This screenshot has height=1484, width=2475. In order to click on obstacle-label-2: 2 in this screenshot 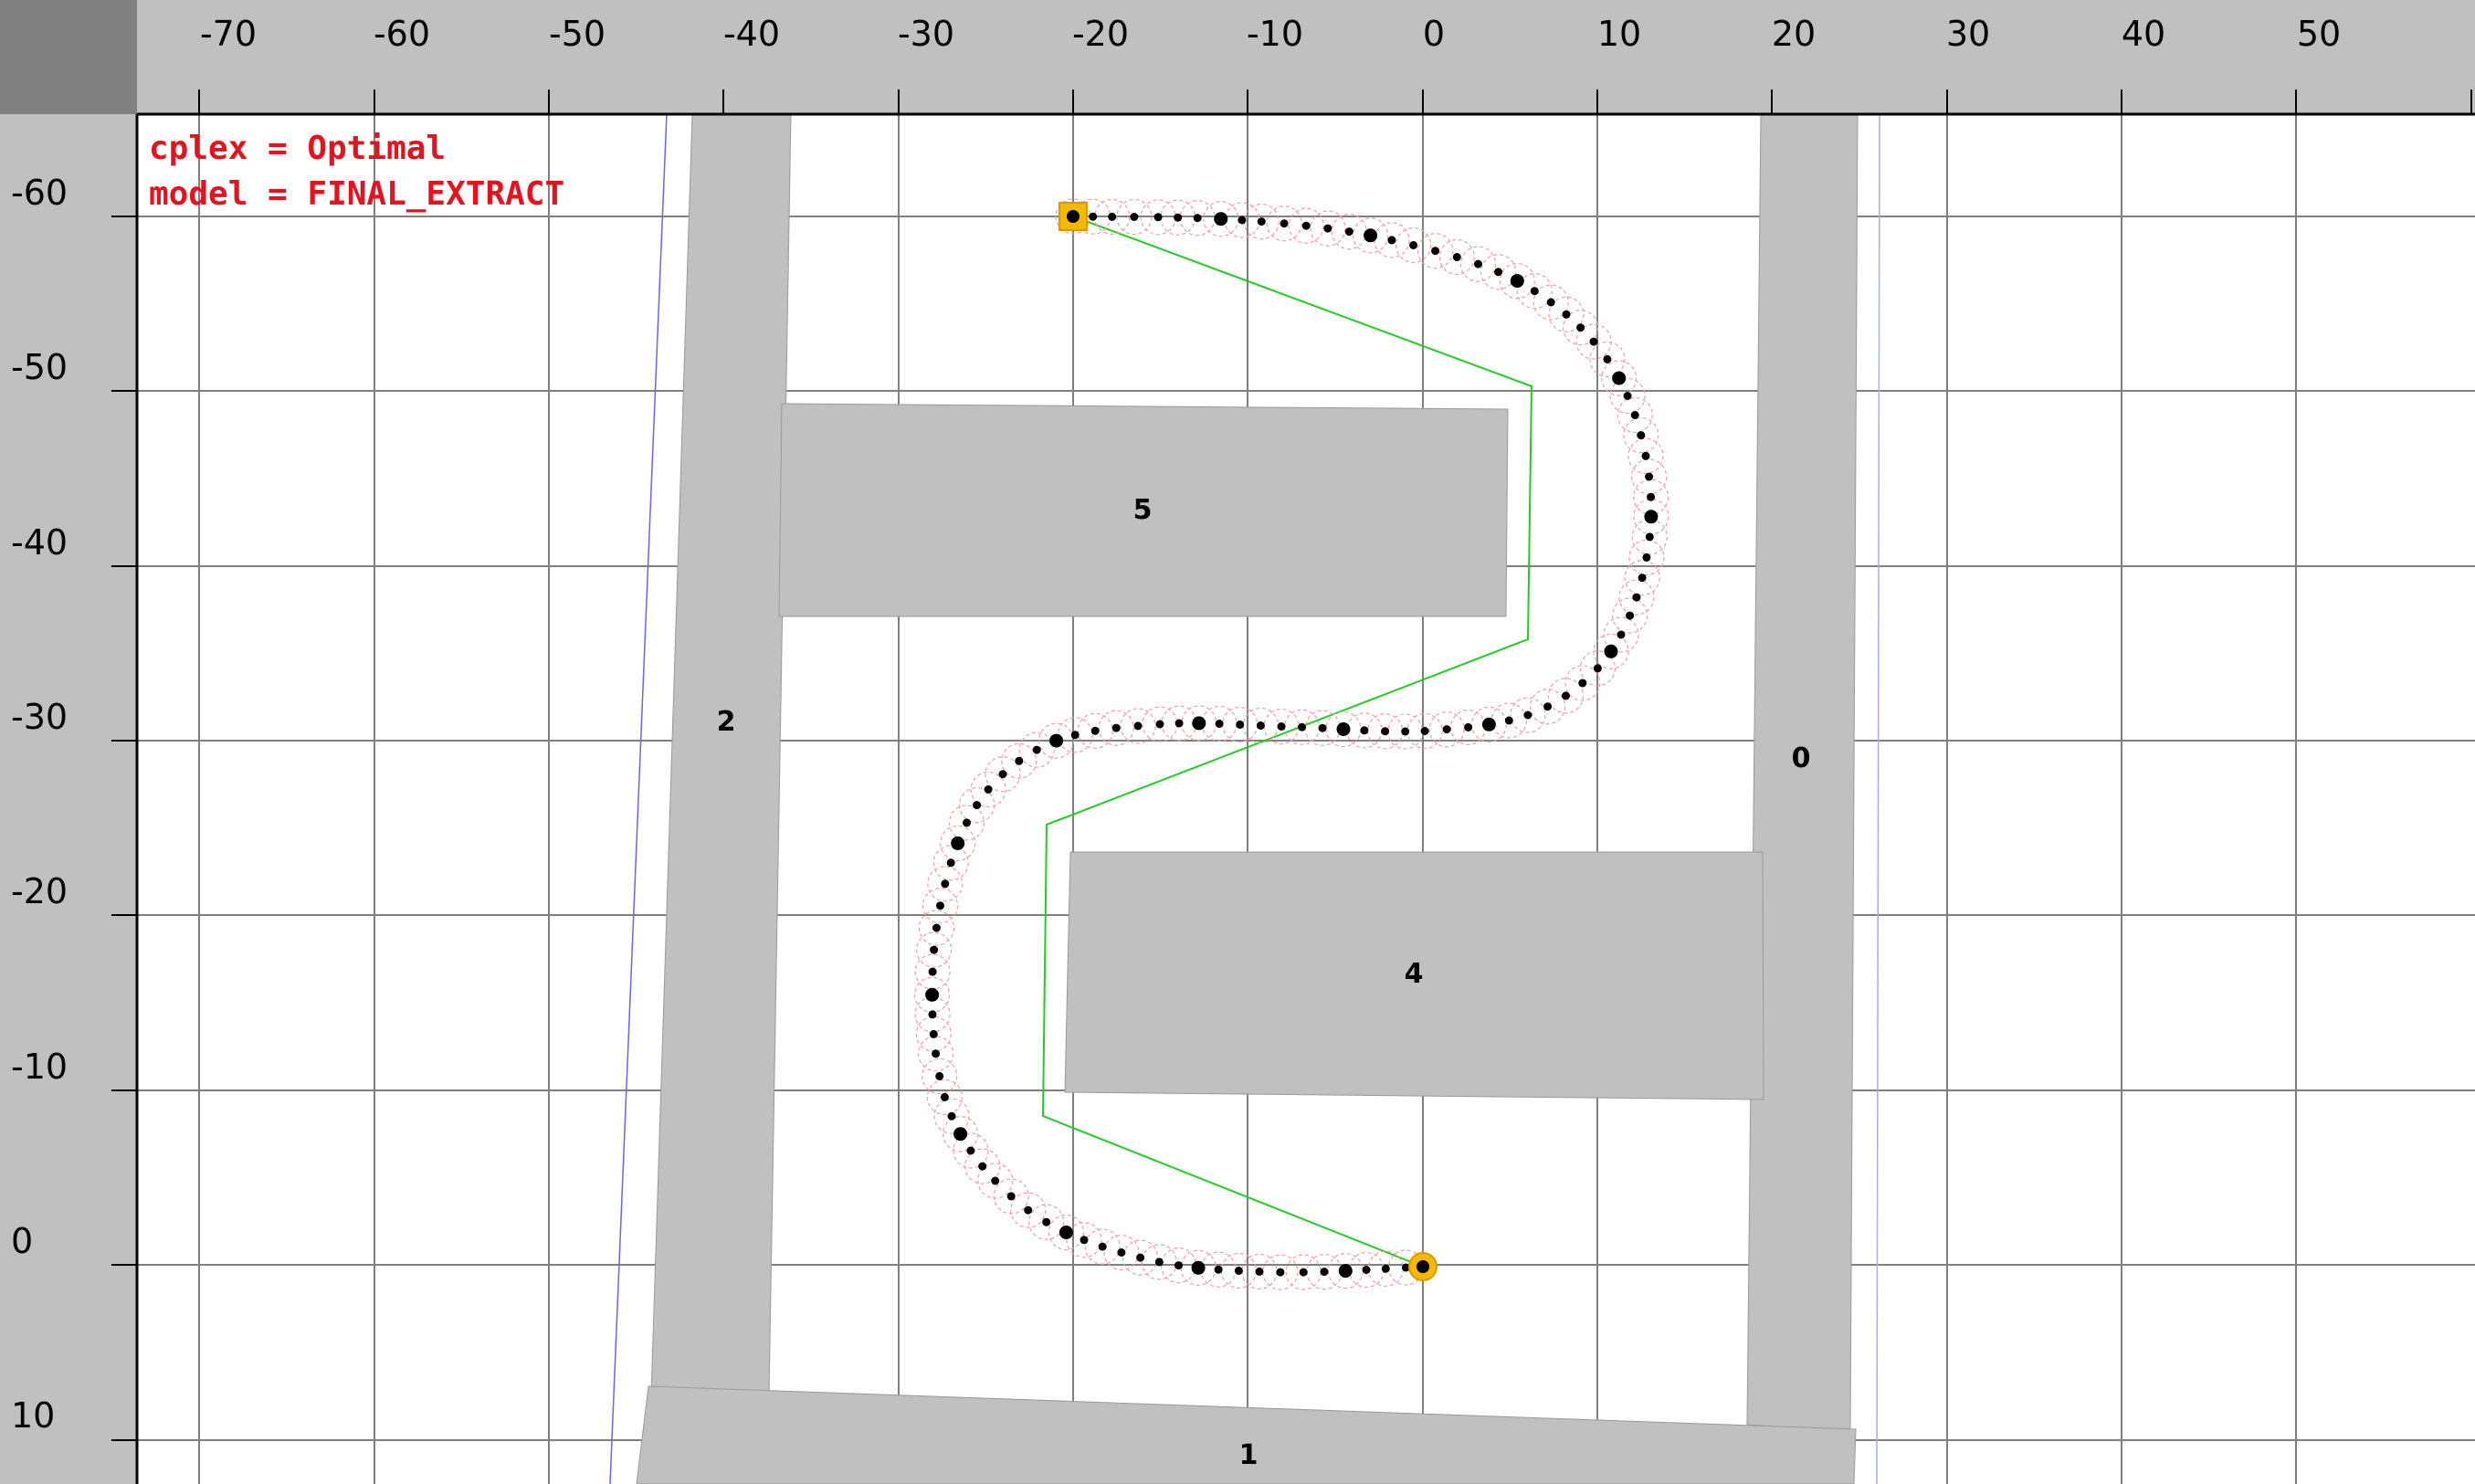, I will do `click(726, 722)`.